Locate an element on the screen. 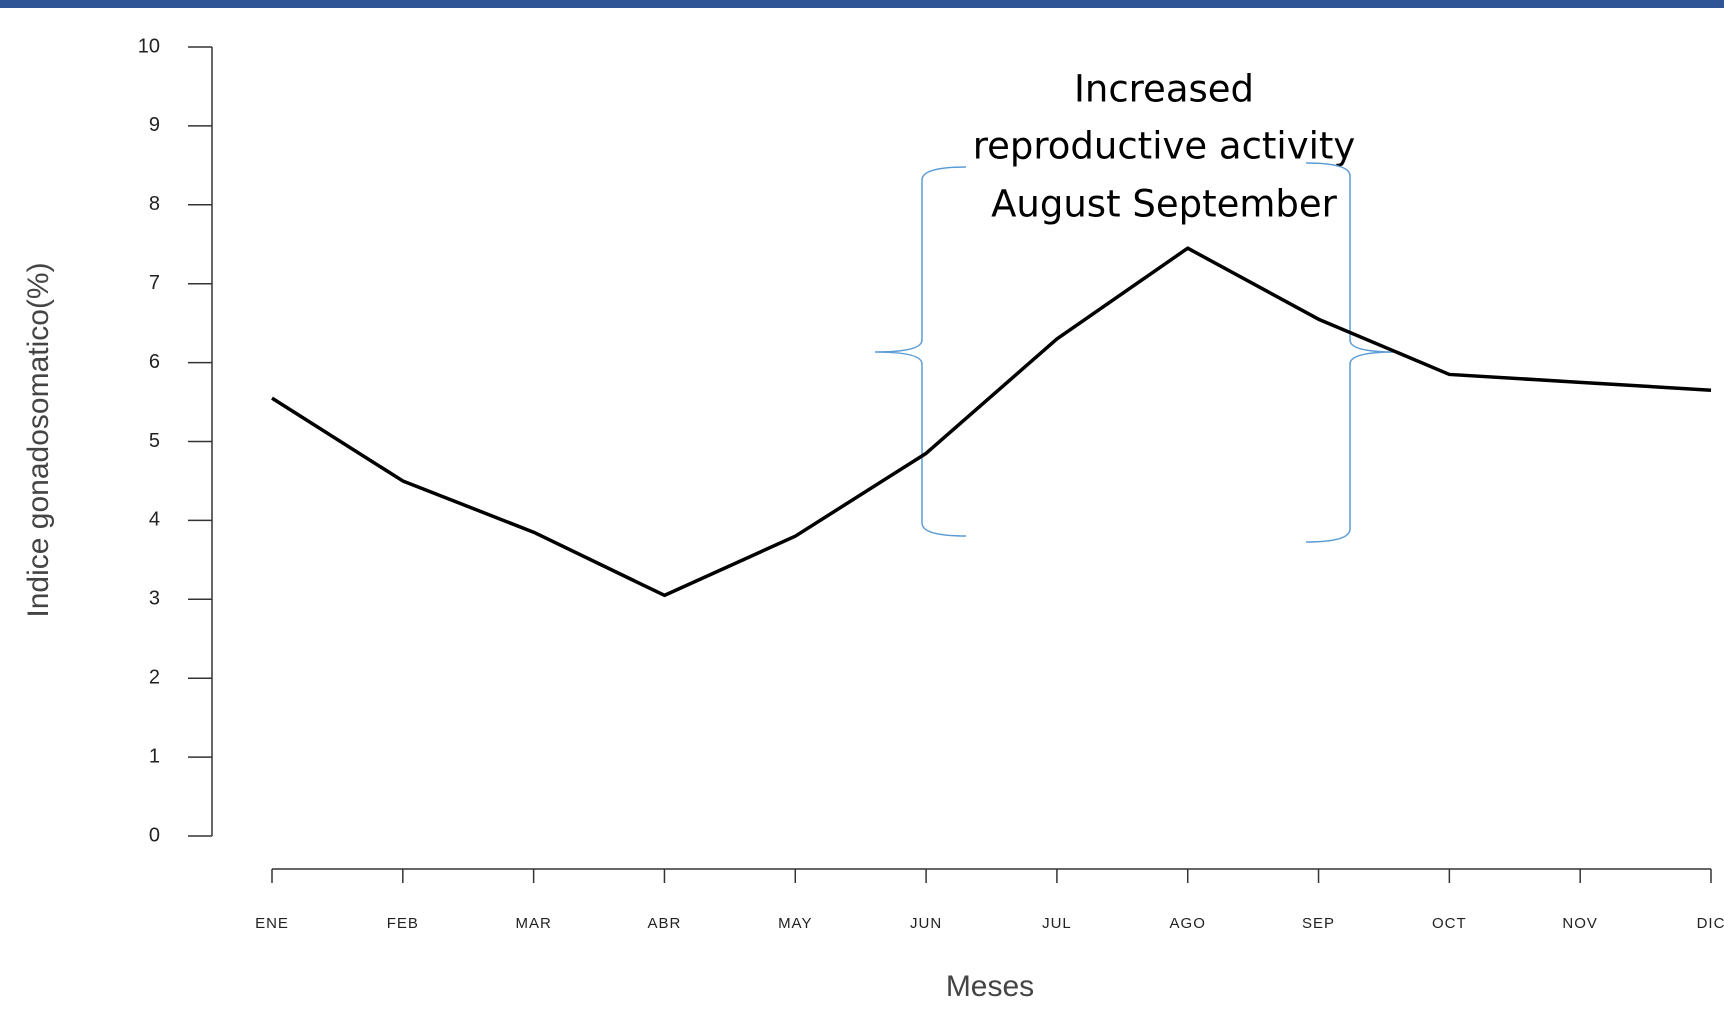 The height and width of the screenshot is (1031, 1724). x-tick-label: OCT is located at coordinates (1449, 923).